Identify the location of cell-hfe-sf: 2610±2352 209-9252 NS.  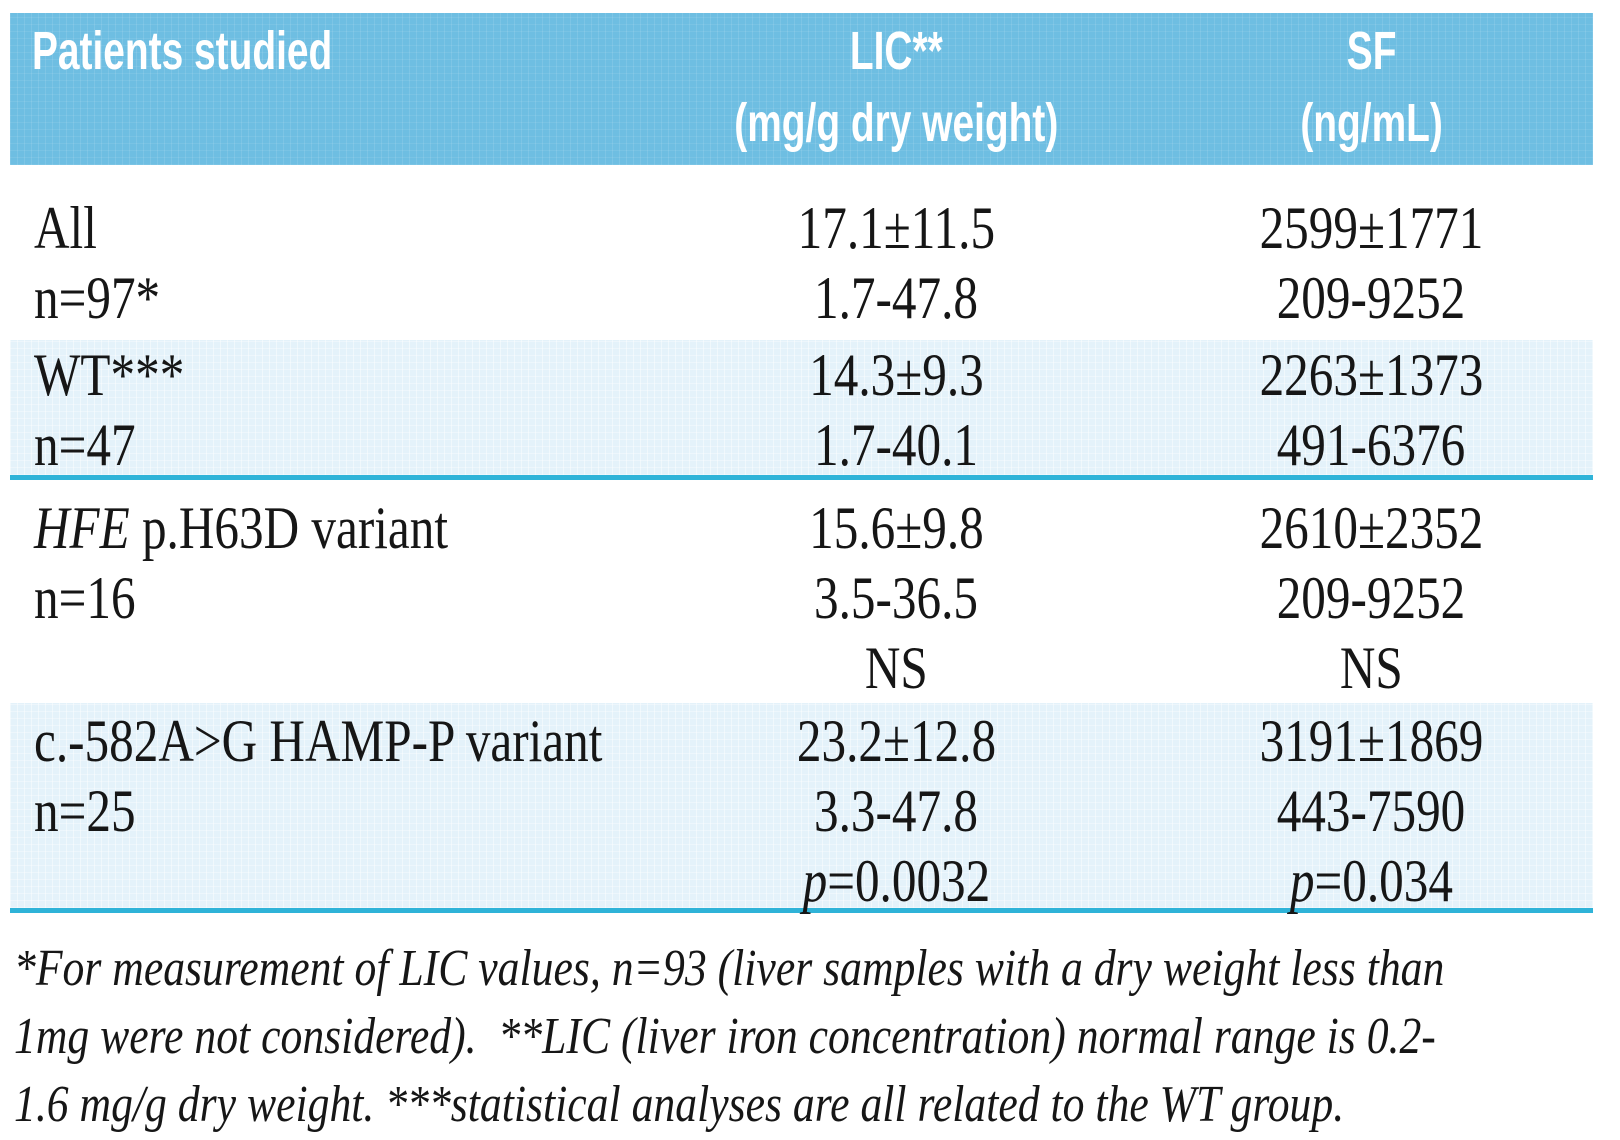
(1371, 598).